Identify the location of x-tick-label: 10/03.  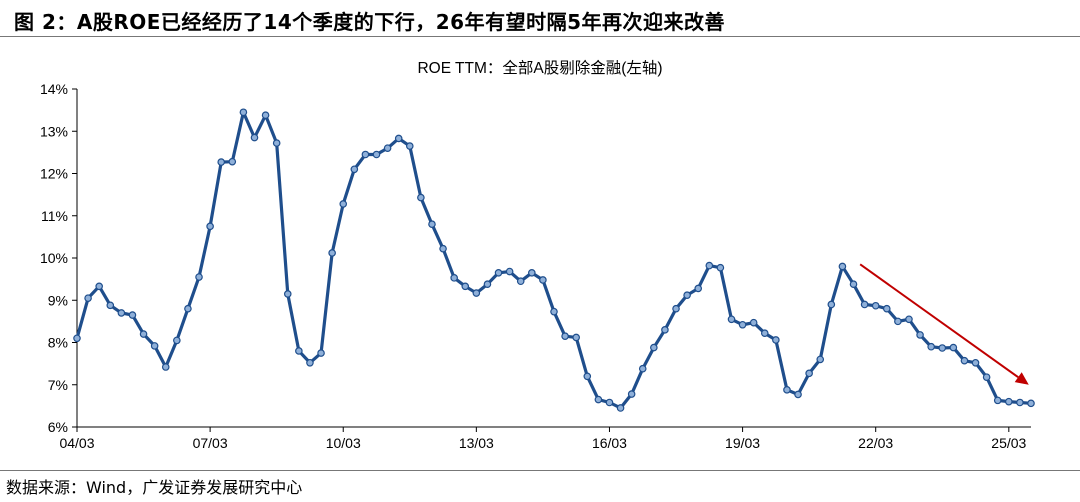
(343, 443).